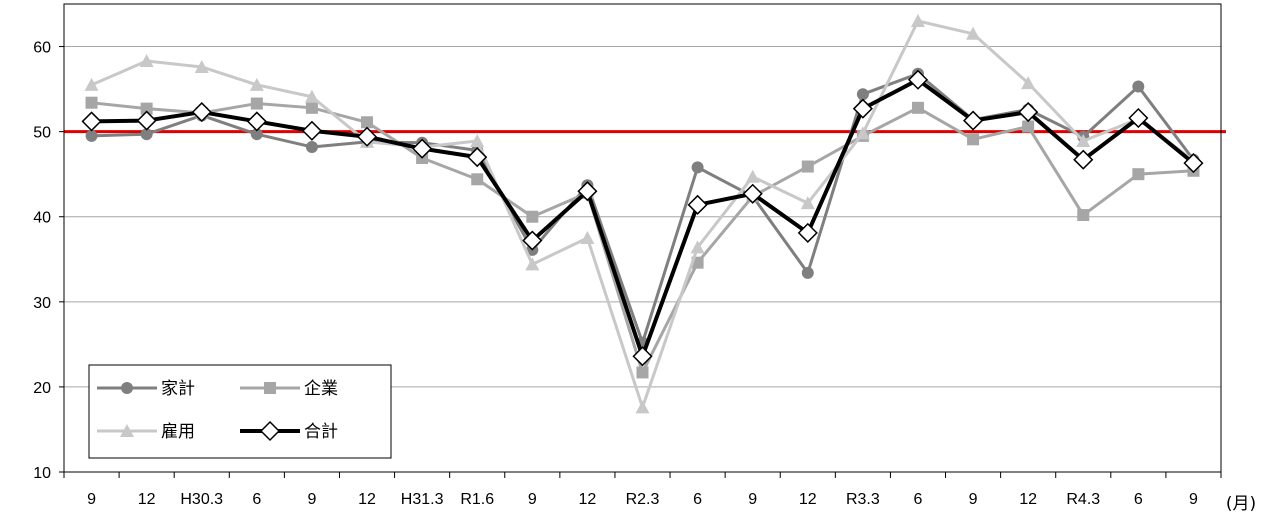  What do you see at coordinates (321, 432) in the screenshot?
I see `legend-label: 合計` at bounding box center [321, 432].